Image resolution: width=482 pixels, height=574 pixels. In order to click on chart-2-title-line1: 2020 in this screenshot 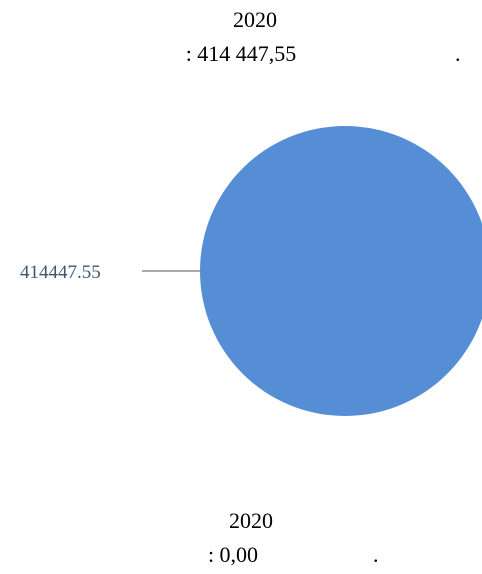, I will do `click(251, 520)`.